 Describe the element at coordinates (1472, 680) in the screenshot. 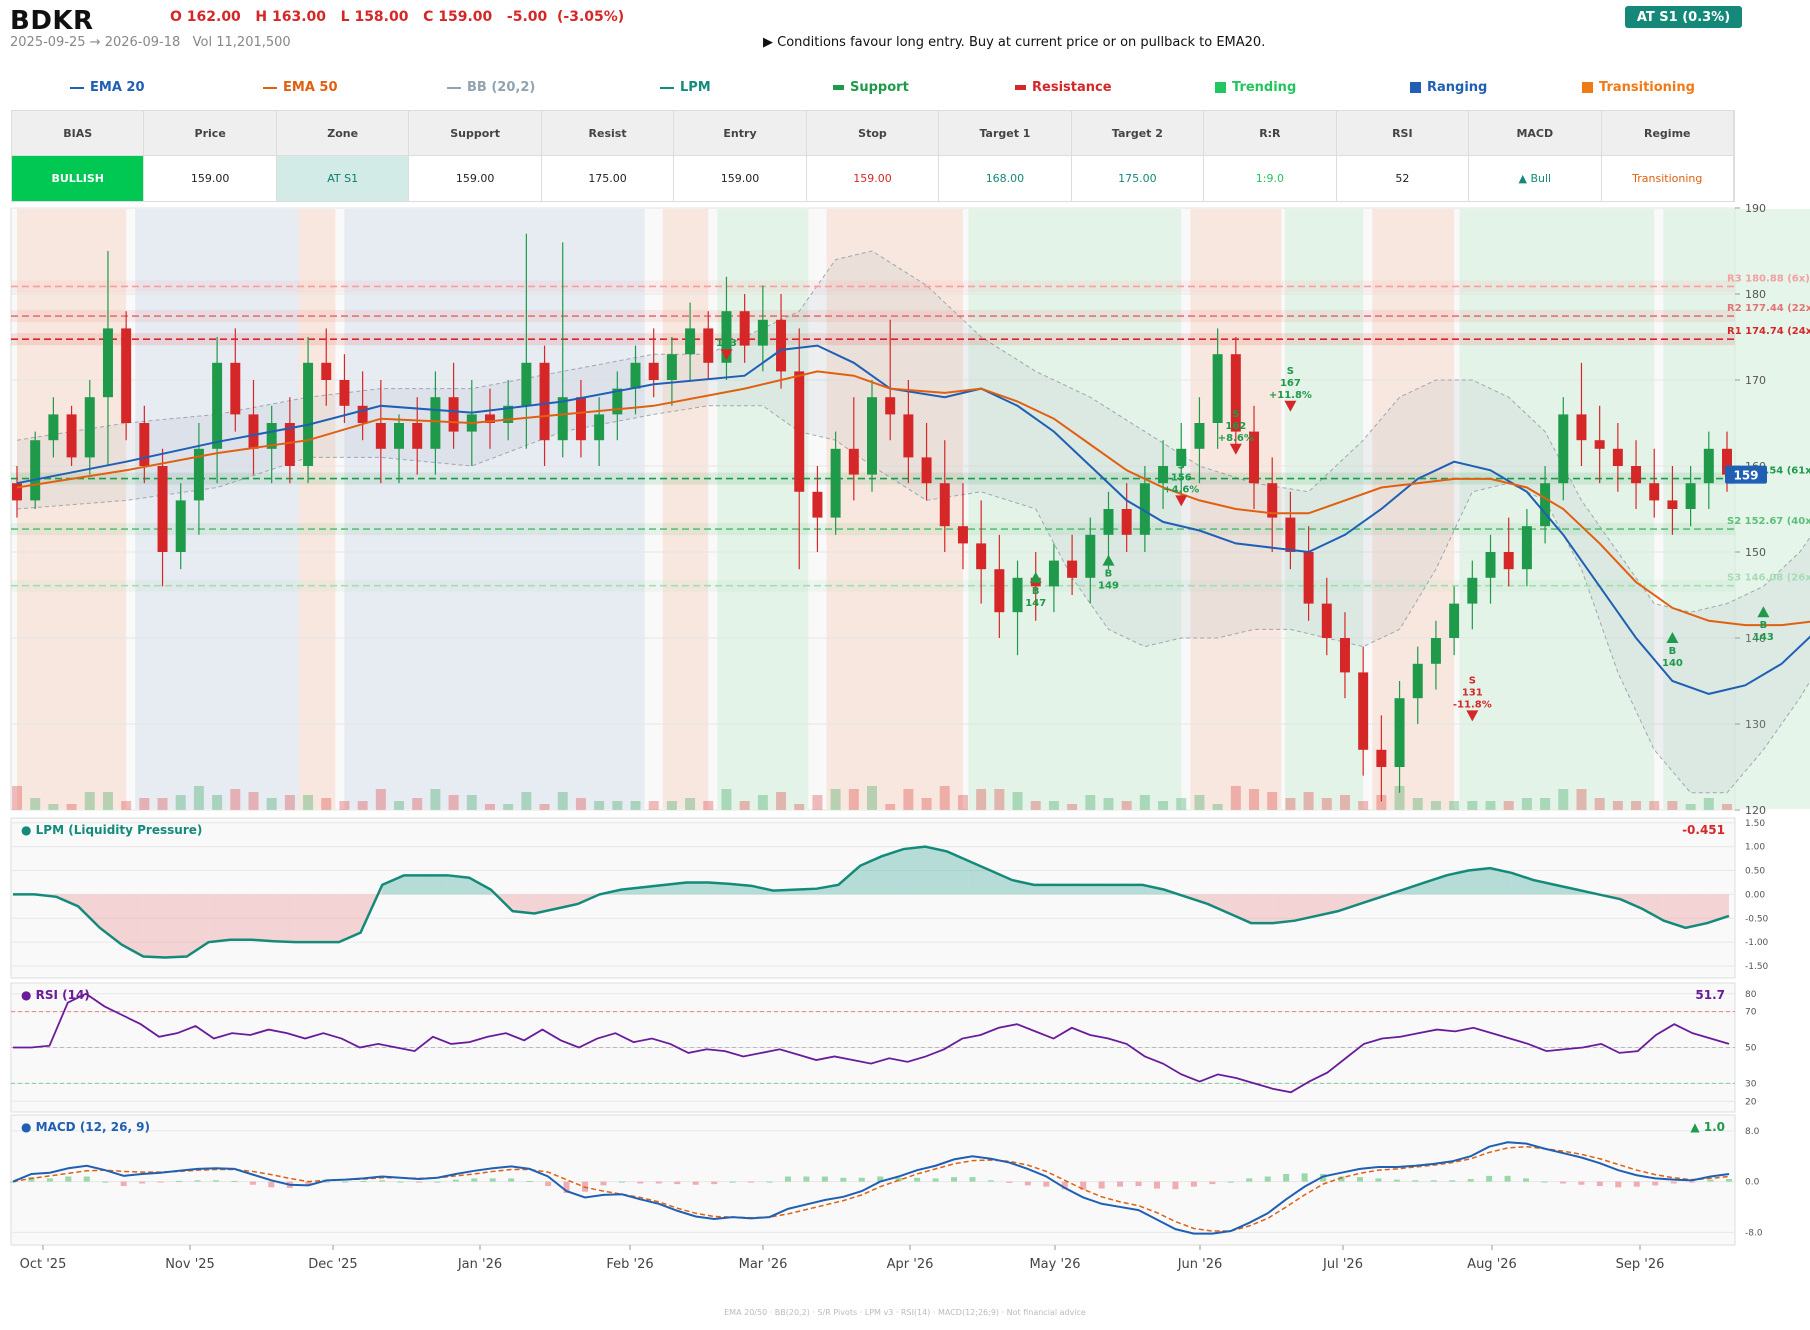

I see `signal-label-line: S` at that location.